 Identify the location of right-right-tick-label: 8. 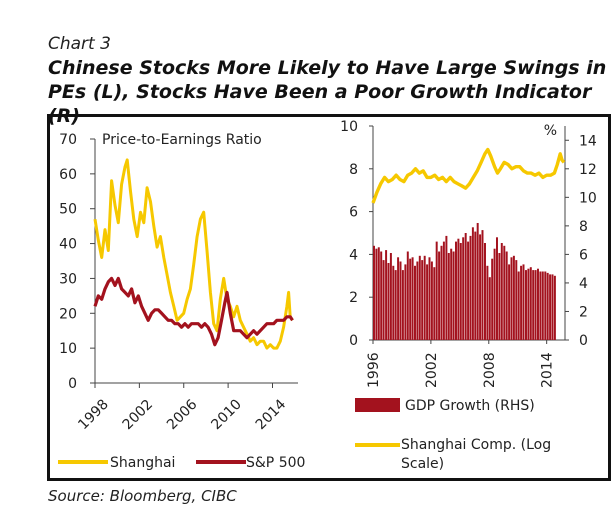
(583, 227).